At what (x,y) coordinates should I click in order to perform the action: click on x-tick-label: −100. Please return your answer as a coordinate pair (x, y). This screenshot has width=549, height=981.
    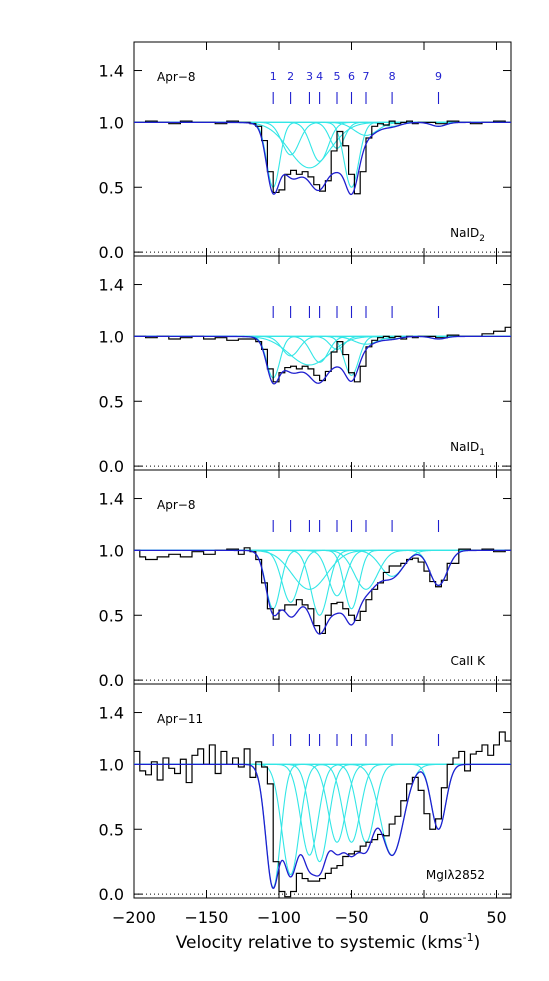
    Looking at the image, I should click on (279, 917).